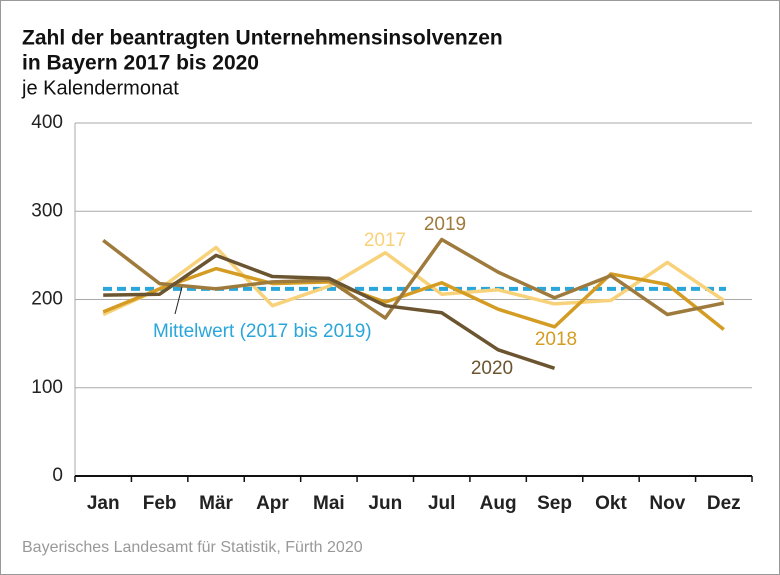 This screenshot has height=575, width=780. I want to click on x-tick-label: Feb, so click(160, 503).